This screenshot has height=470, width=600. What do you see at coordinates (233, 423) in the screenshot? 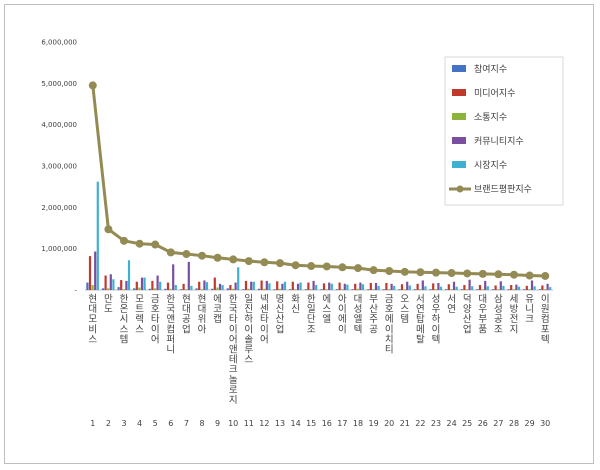
I see `category-number: 10` at bounding box center [233, 423].